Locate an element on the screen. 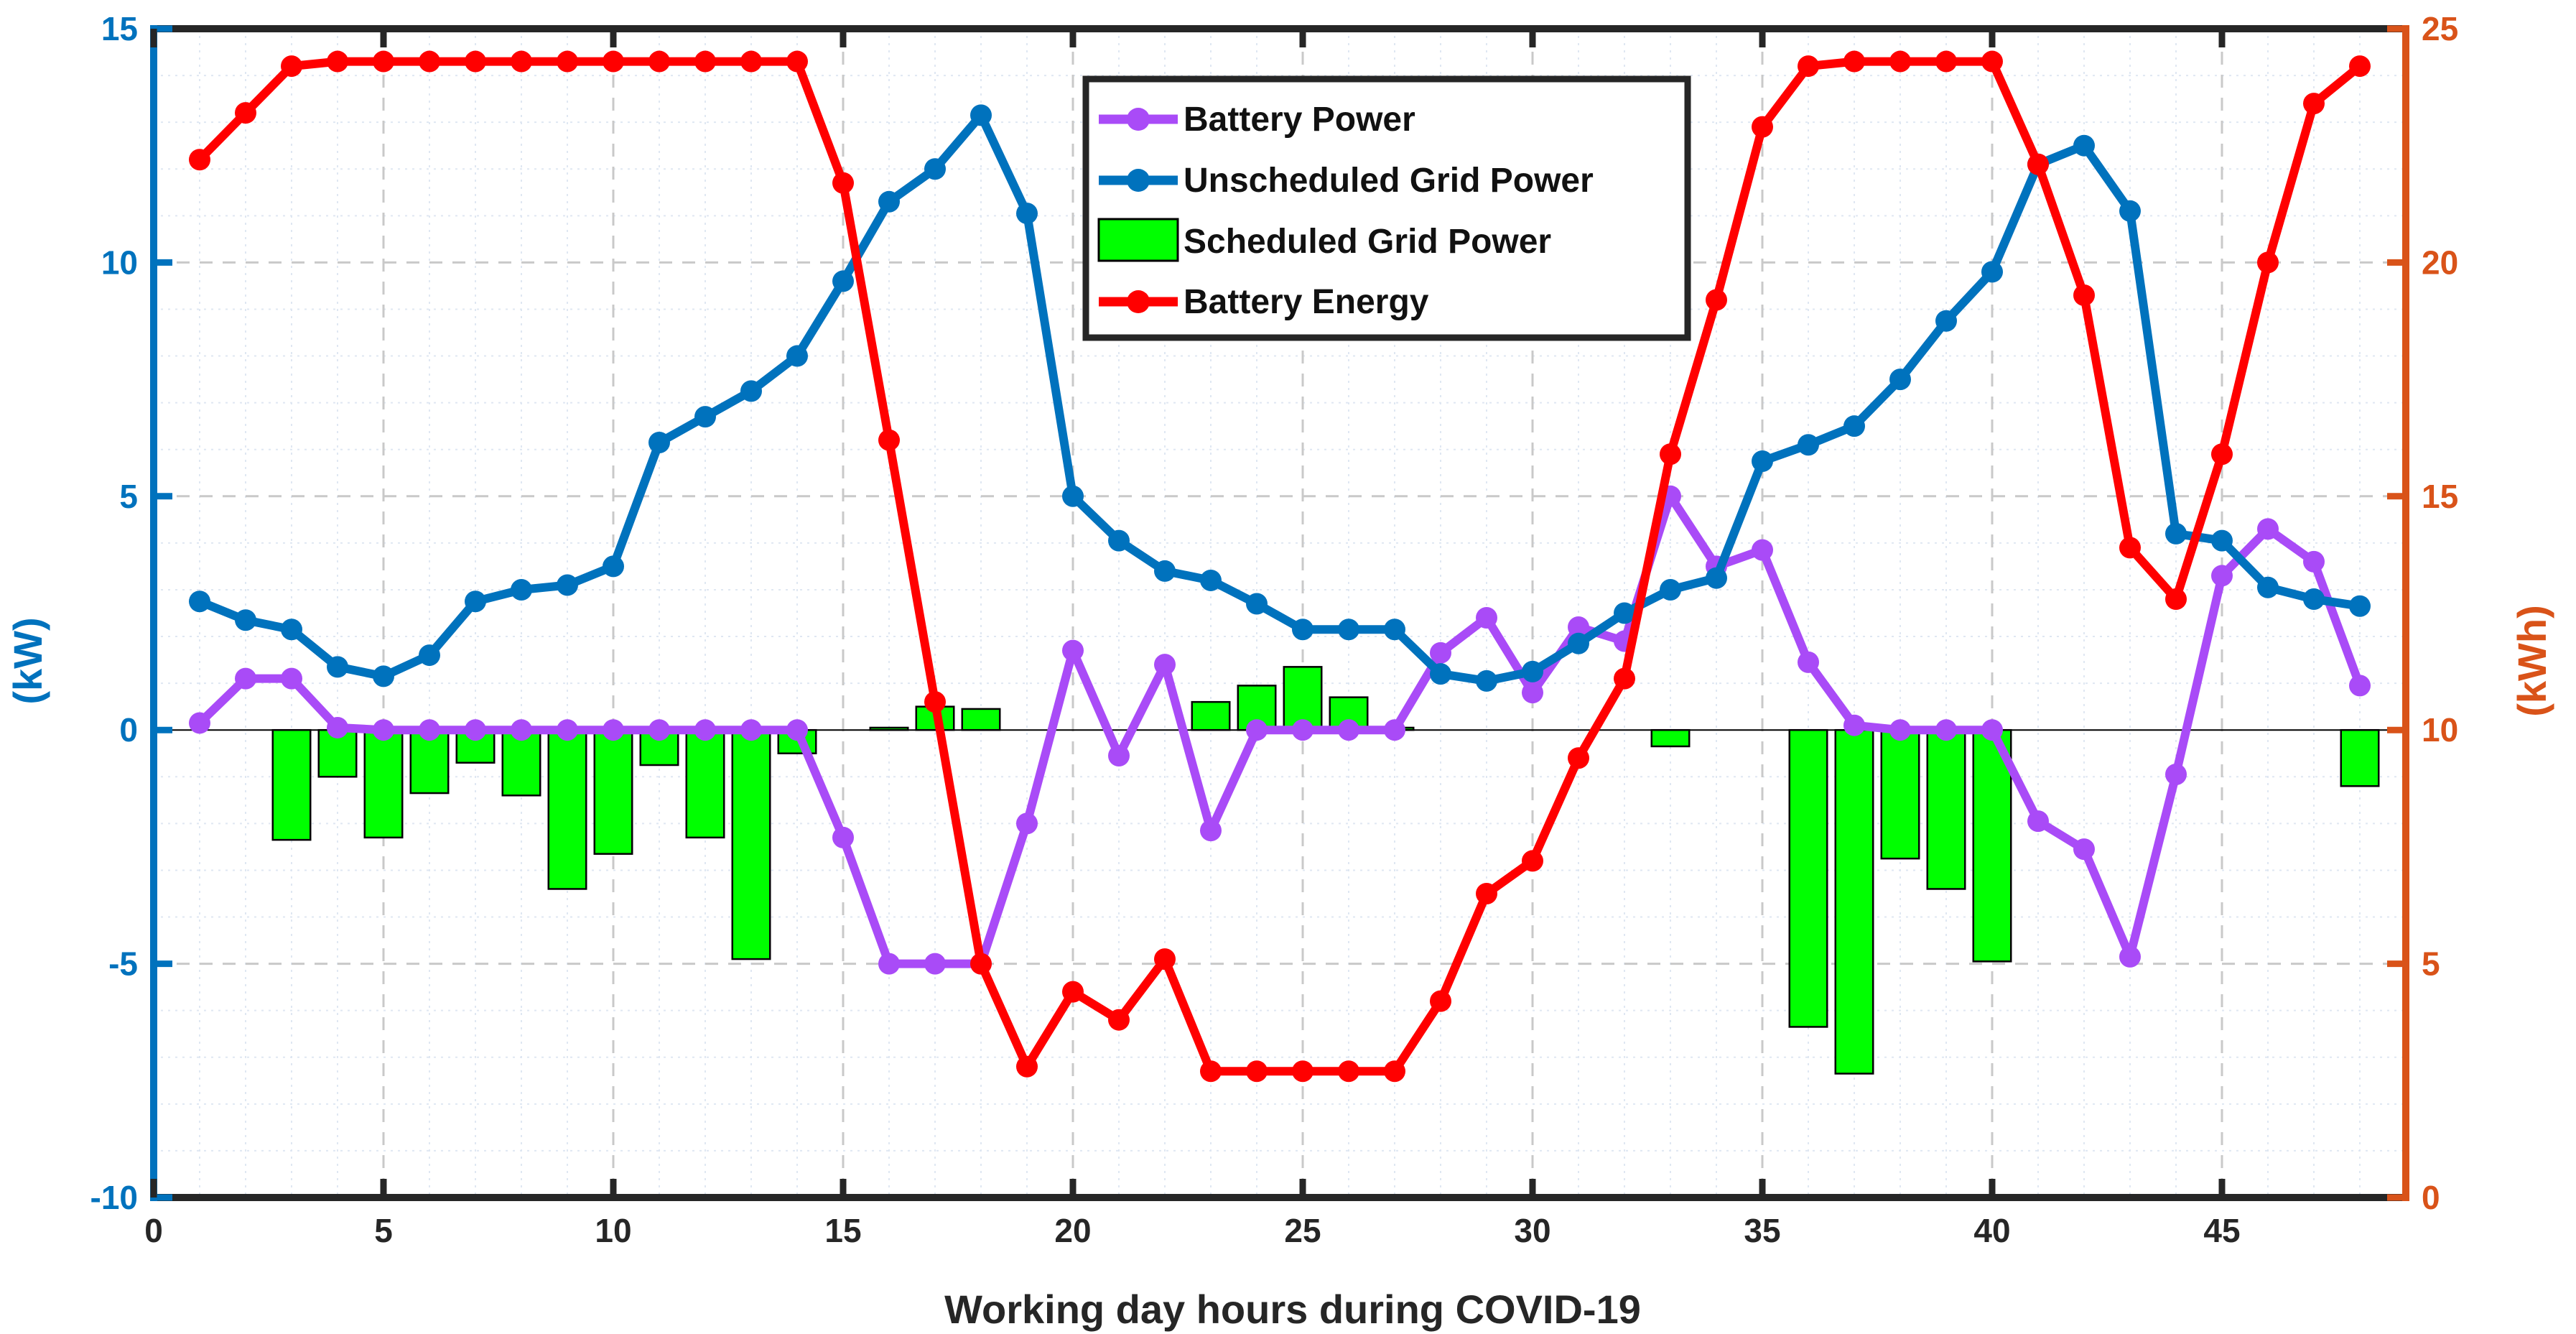  legend-entry-battery-power: Battery Power is located at coordinates (1257, 120).